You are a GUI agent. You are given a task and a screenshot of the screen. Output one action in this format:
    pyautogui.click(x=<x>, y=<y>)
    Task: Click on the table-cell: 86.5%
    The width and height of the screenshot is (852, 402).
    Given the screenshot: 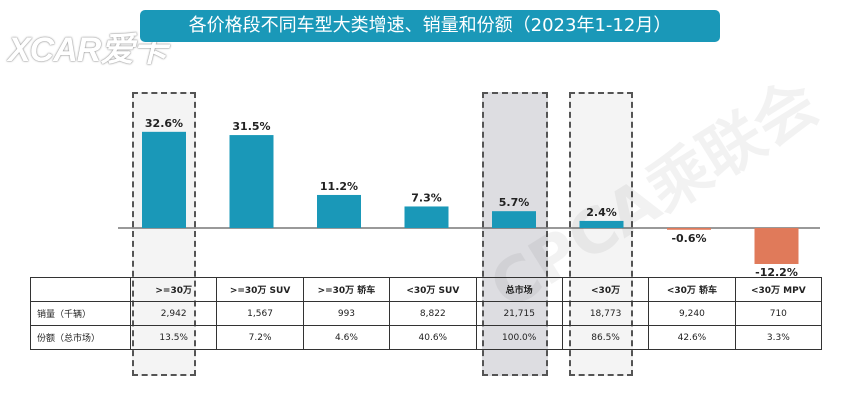 What is the action you would take?
    pyautogui.click(x=605, y=337)
    